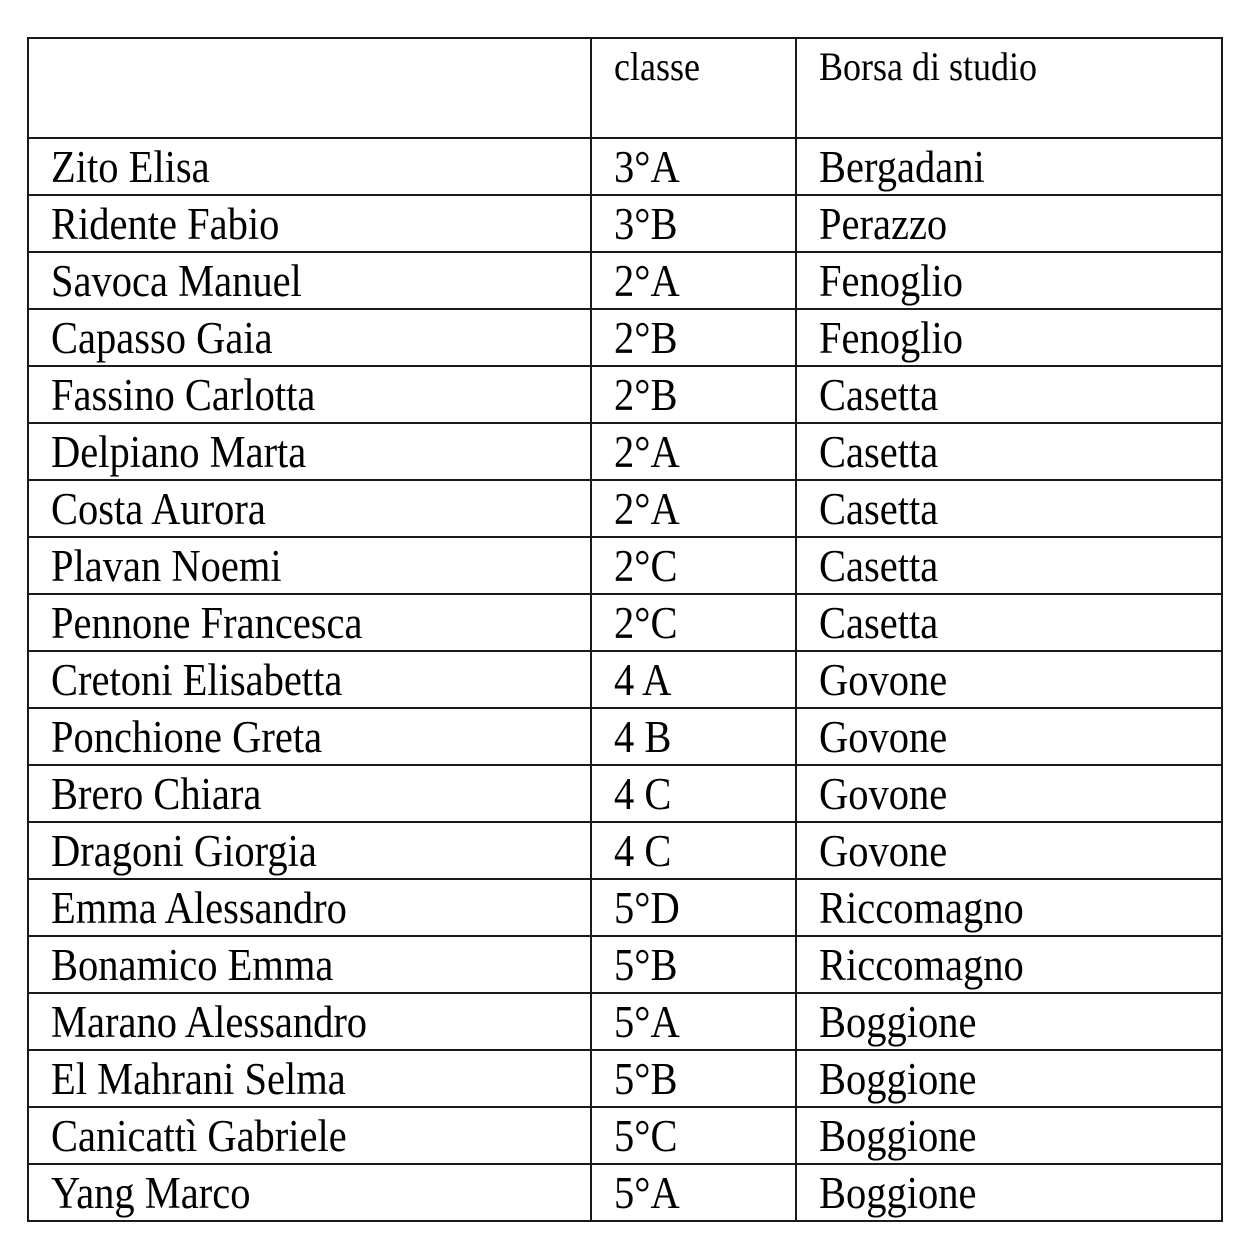  Describe the element at coordinates (309, 88) in the screenshot. I see `header-cell-name` at that location.